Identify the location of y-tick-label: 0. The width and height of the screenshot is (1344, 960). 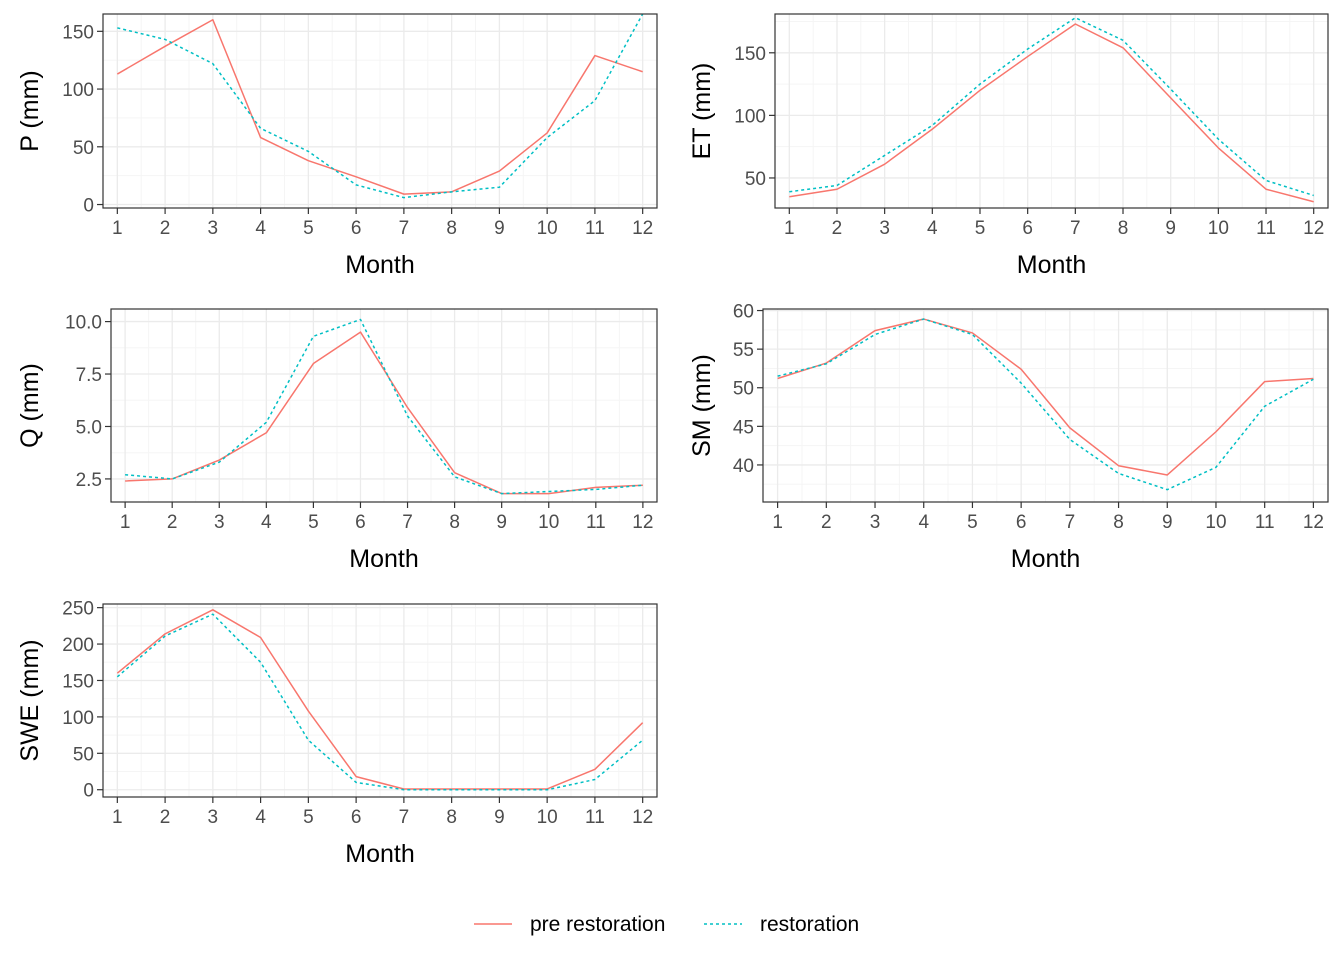
(88, 791).